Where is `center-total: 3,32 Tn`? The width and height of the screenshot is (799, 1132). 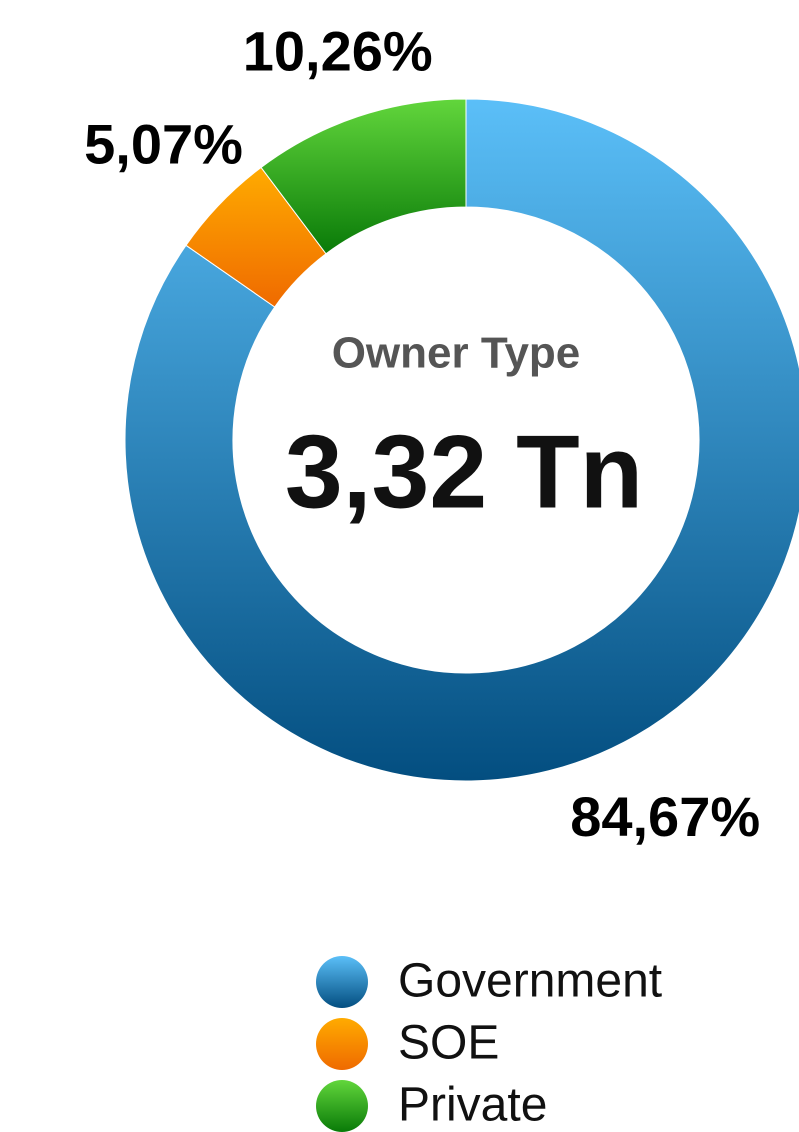 center-total: 3,32 Tn is located at coordinates (464, 472).